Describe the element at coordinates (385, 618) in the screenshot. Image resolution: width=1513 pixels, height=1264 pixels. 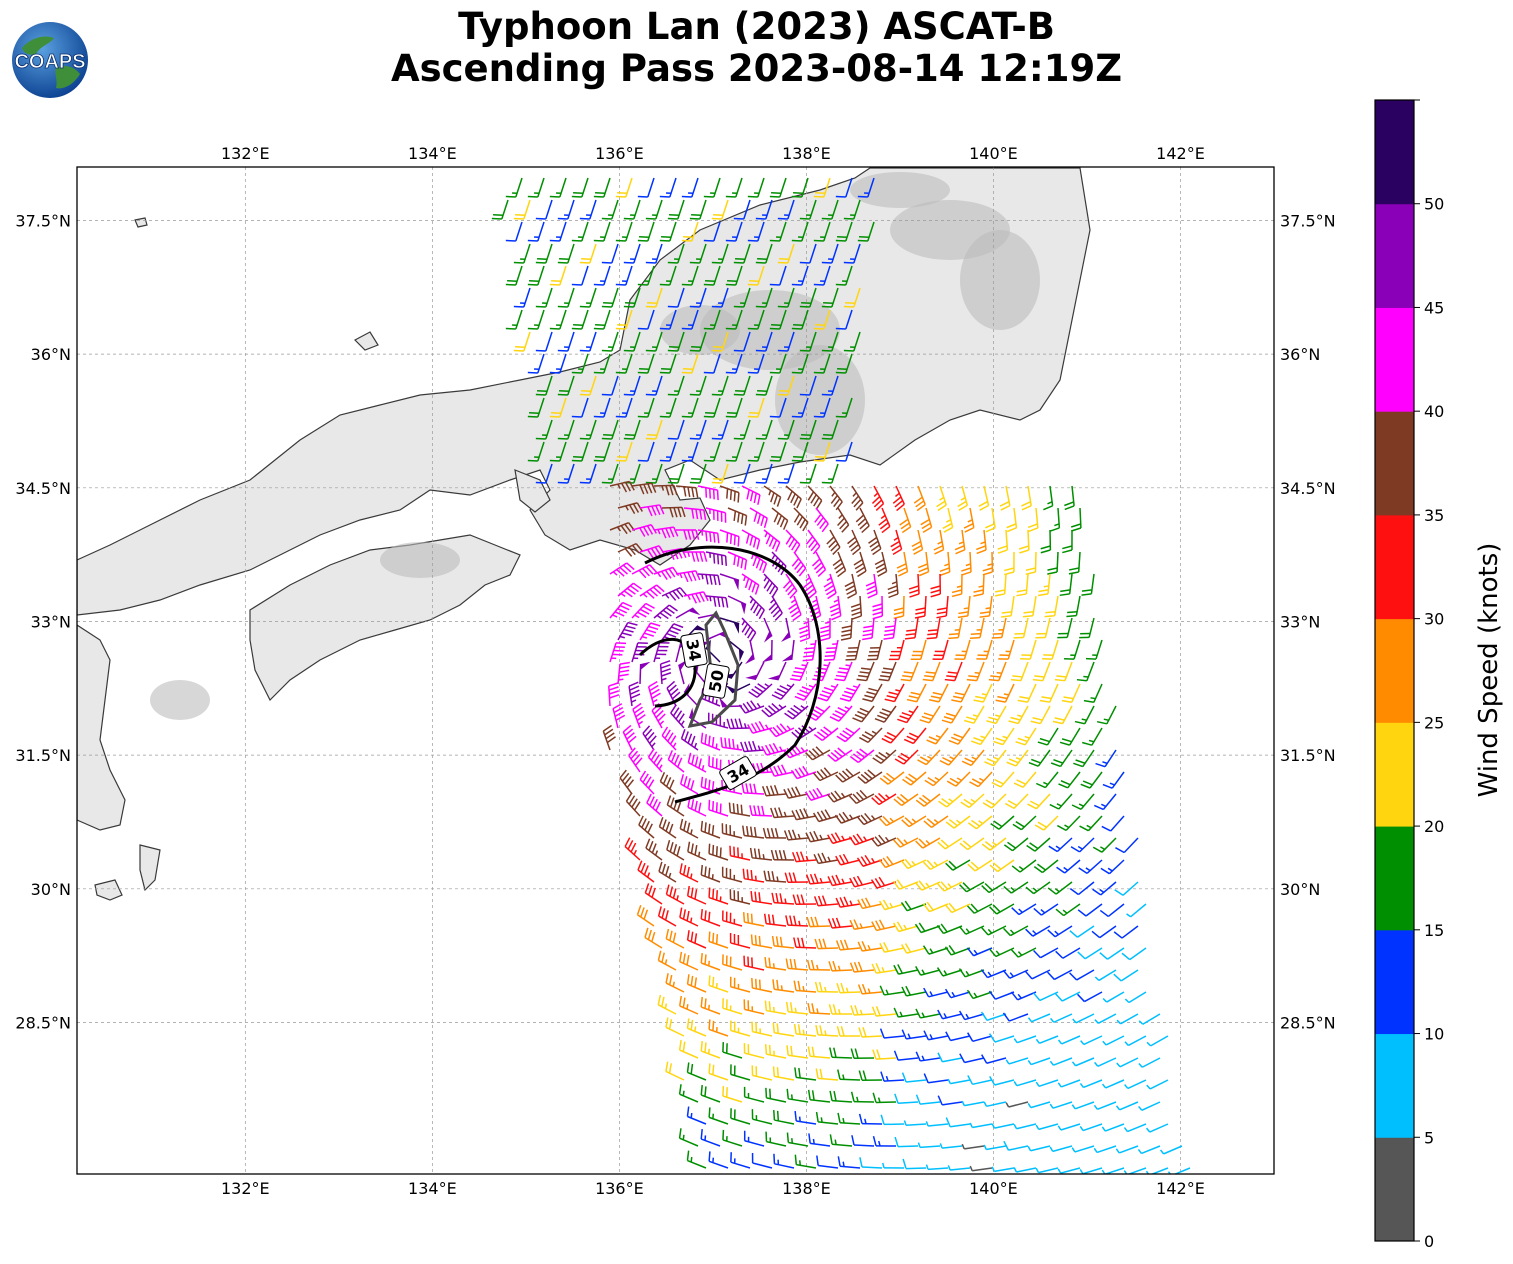
I see `land-shikoku` at that location.